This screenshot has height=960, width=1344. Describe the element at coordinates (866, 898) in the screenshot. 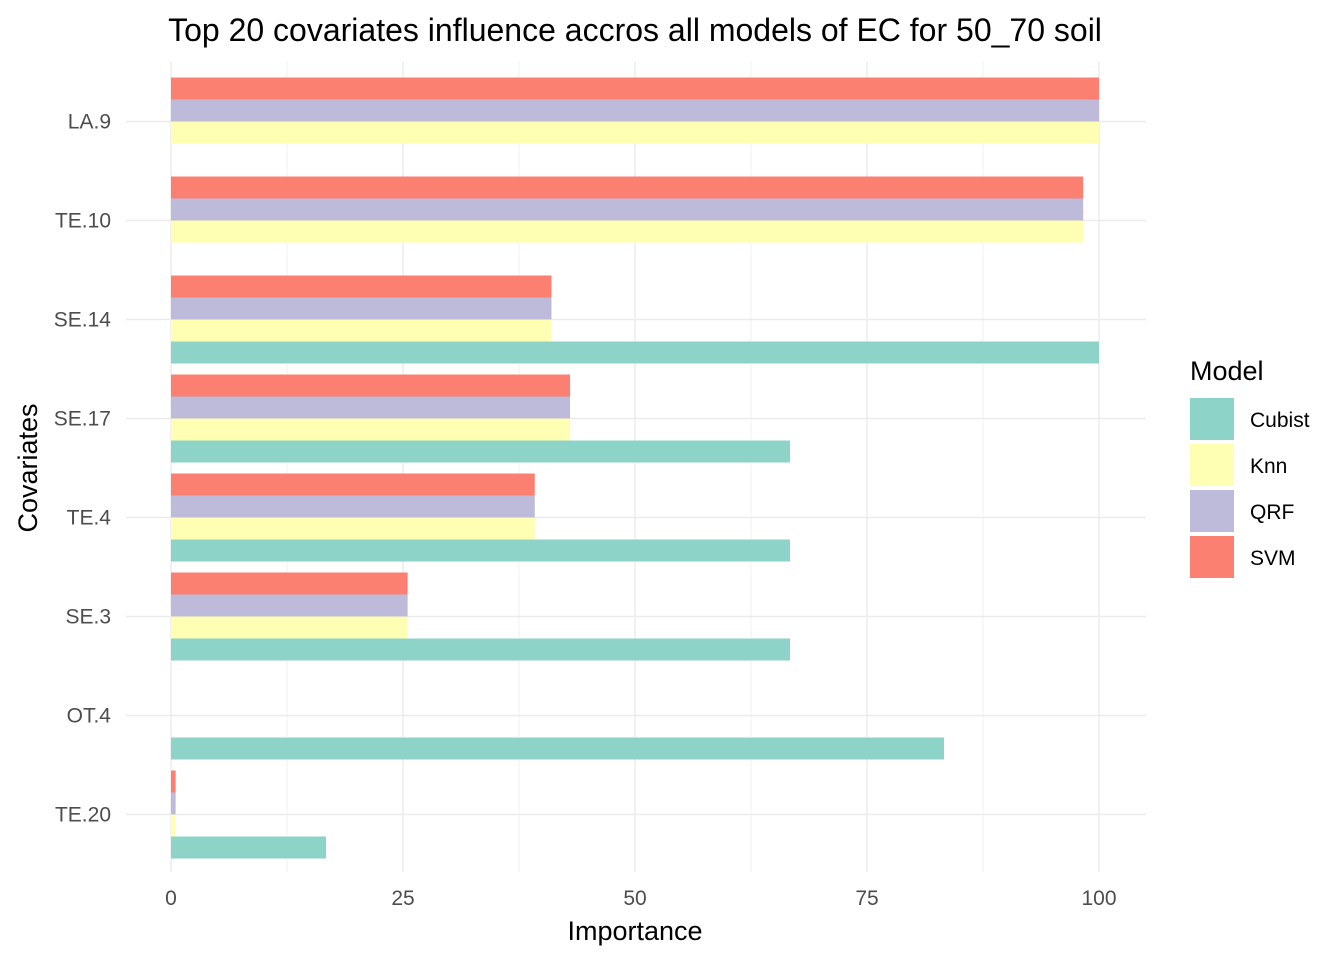

I see `x-tick-label: 75` at that location.